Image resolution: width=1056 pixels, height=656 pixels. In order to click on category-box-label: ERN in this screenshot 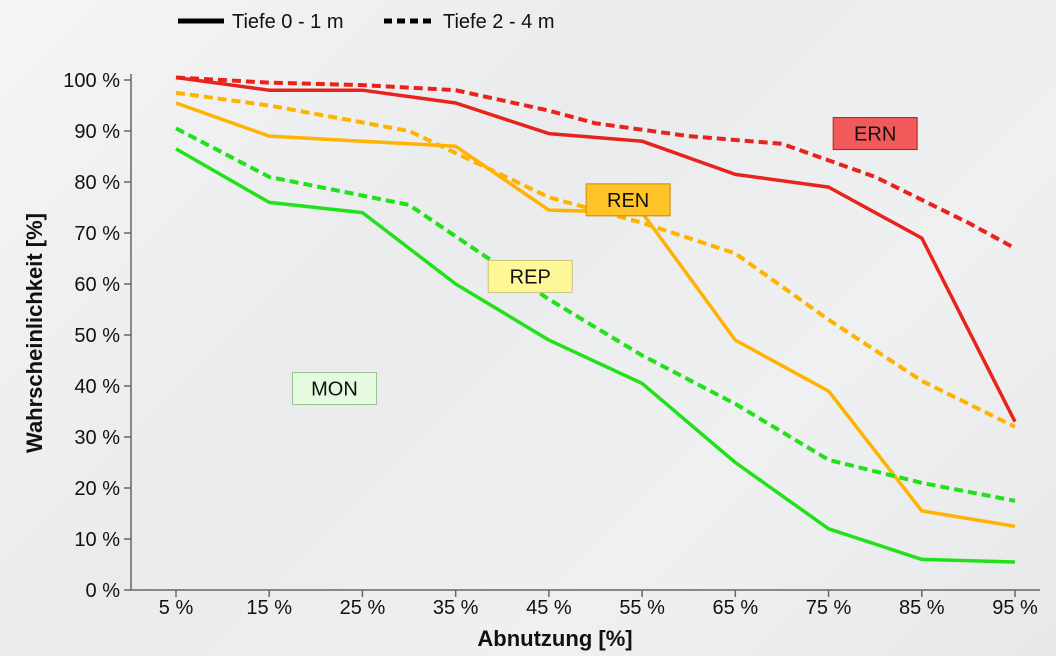, I will do `click(875, 135)`.